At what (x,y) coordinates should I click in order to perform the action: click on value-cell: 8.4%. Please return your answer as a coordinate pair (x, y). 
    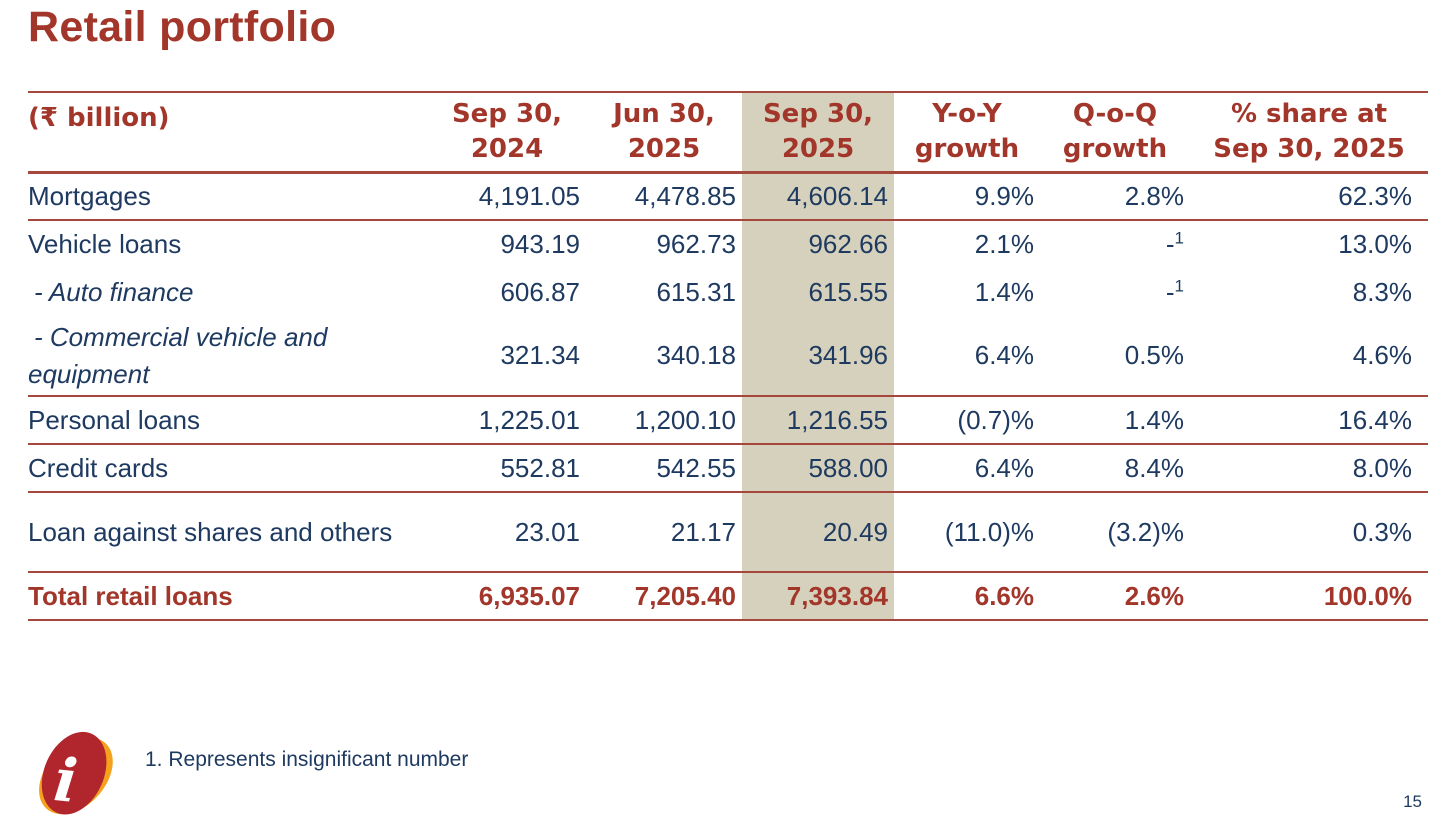
    Looking at the image, I should click on (1154, 467).